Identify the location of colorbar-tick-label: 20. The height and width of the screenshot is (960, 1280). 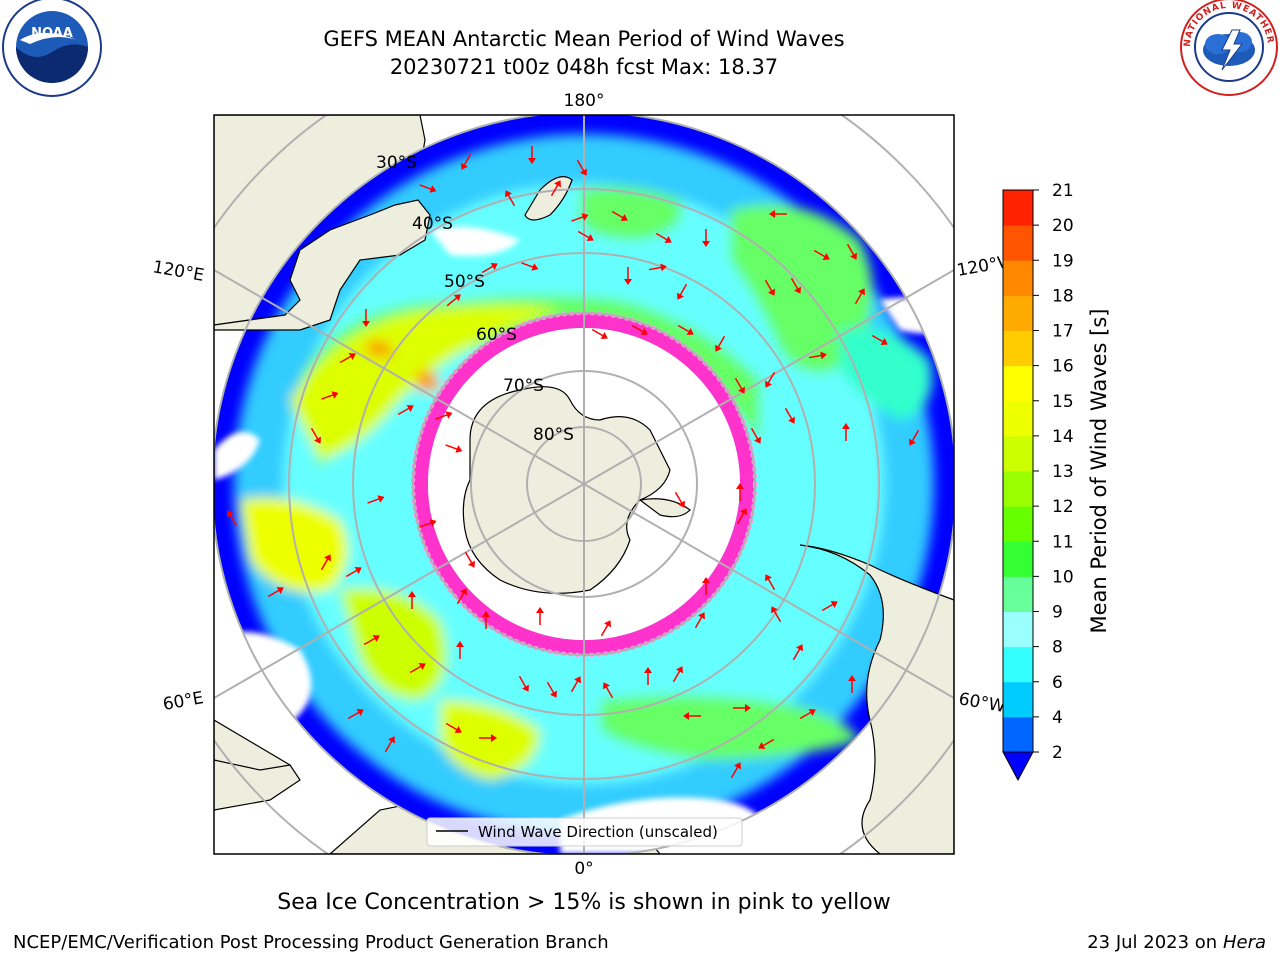
(1063, 226).